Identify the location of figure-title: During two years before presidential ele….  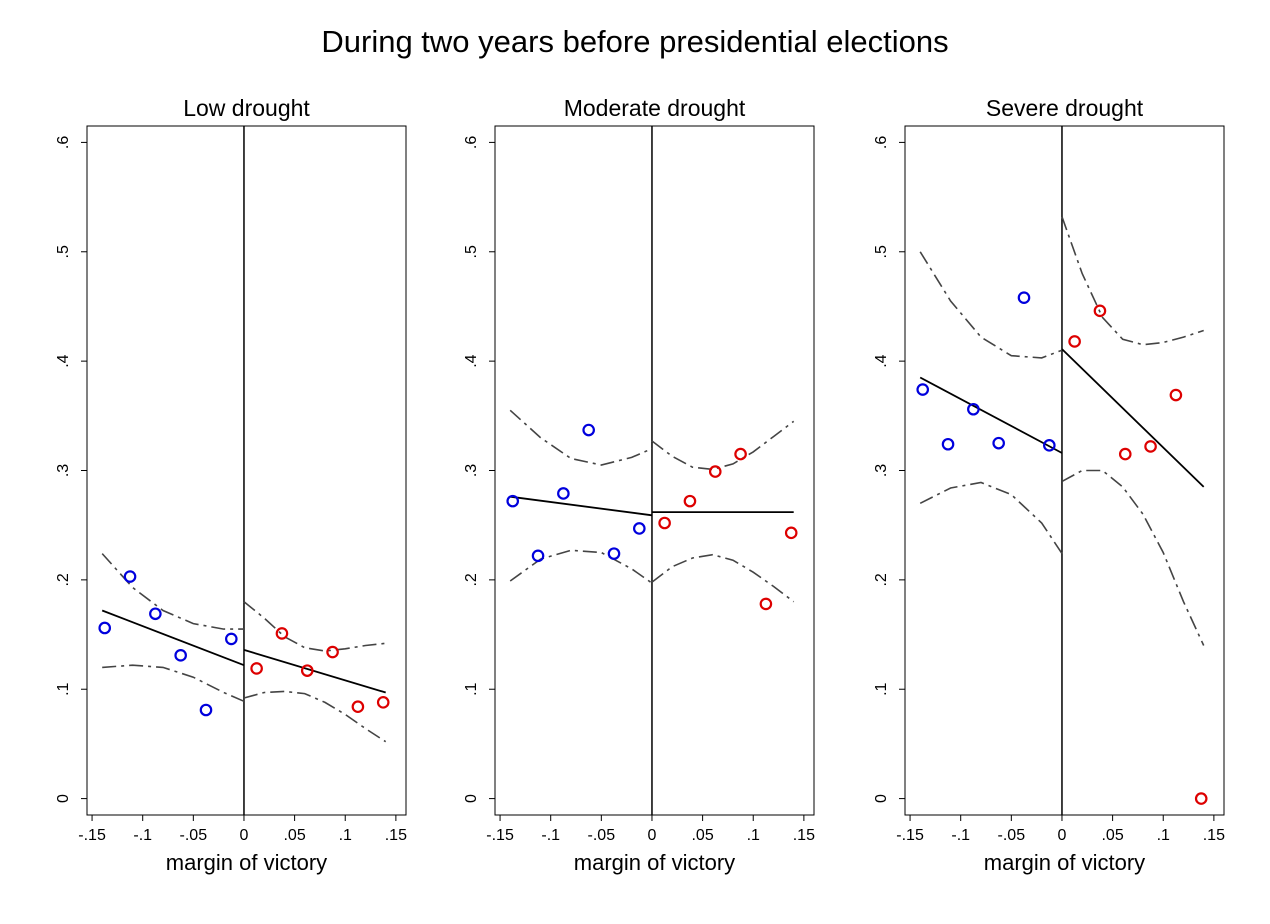
(635, 41).